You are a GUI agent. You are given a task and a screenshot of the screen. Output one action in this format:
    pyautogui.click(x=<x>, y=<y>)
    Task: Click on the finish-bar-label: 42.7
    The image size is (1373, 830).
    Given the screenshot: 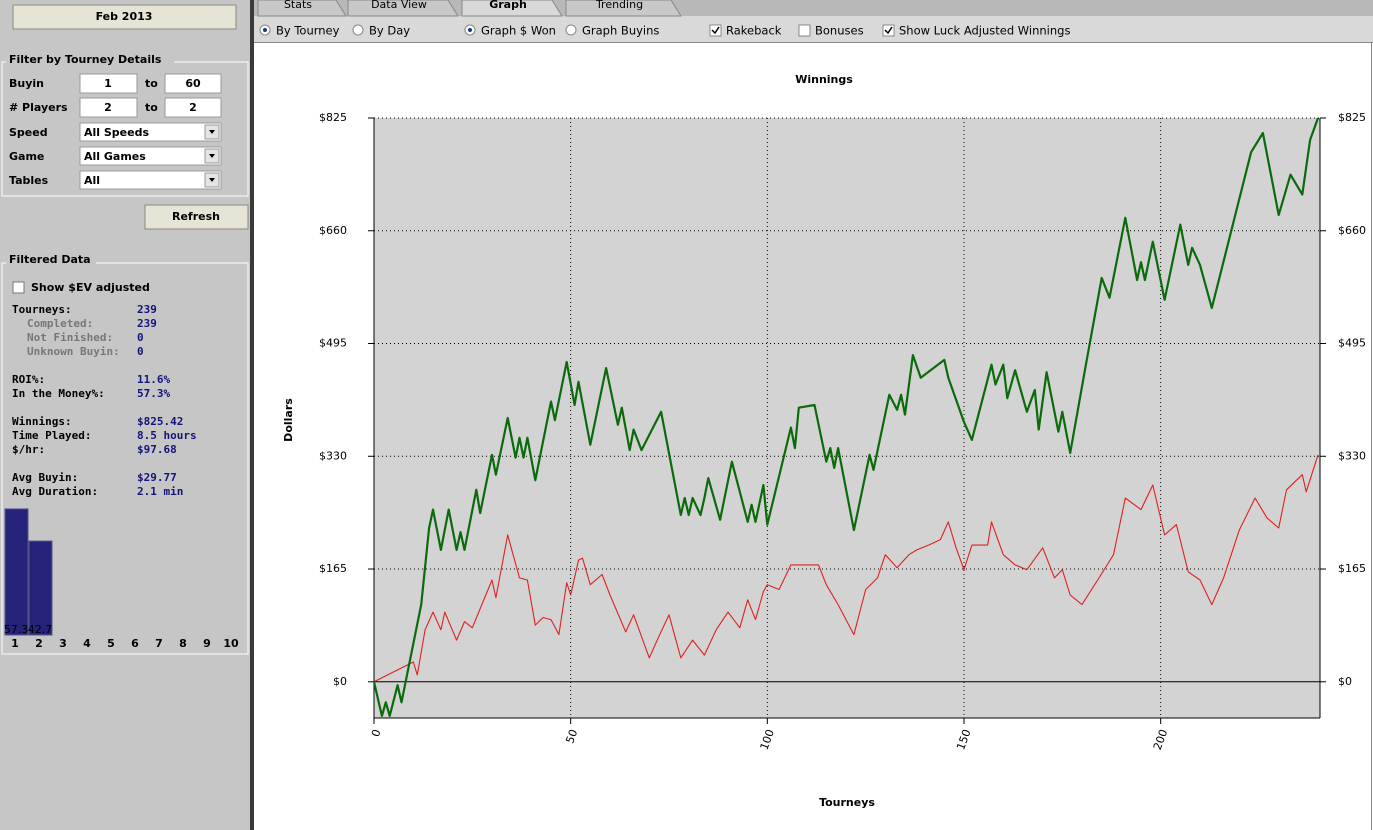 What is the action you would take?
    pyautogui.click(x=40, y=629)
    